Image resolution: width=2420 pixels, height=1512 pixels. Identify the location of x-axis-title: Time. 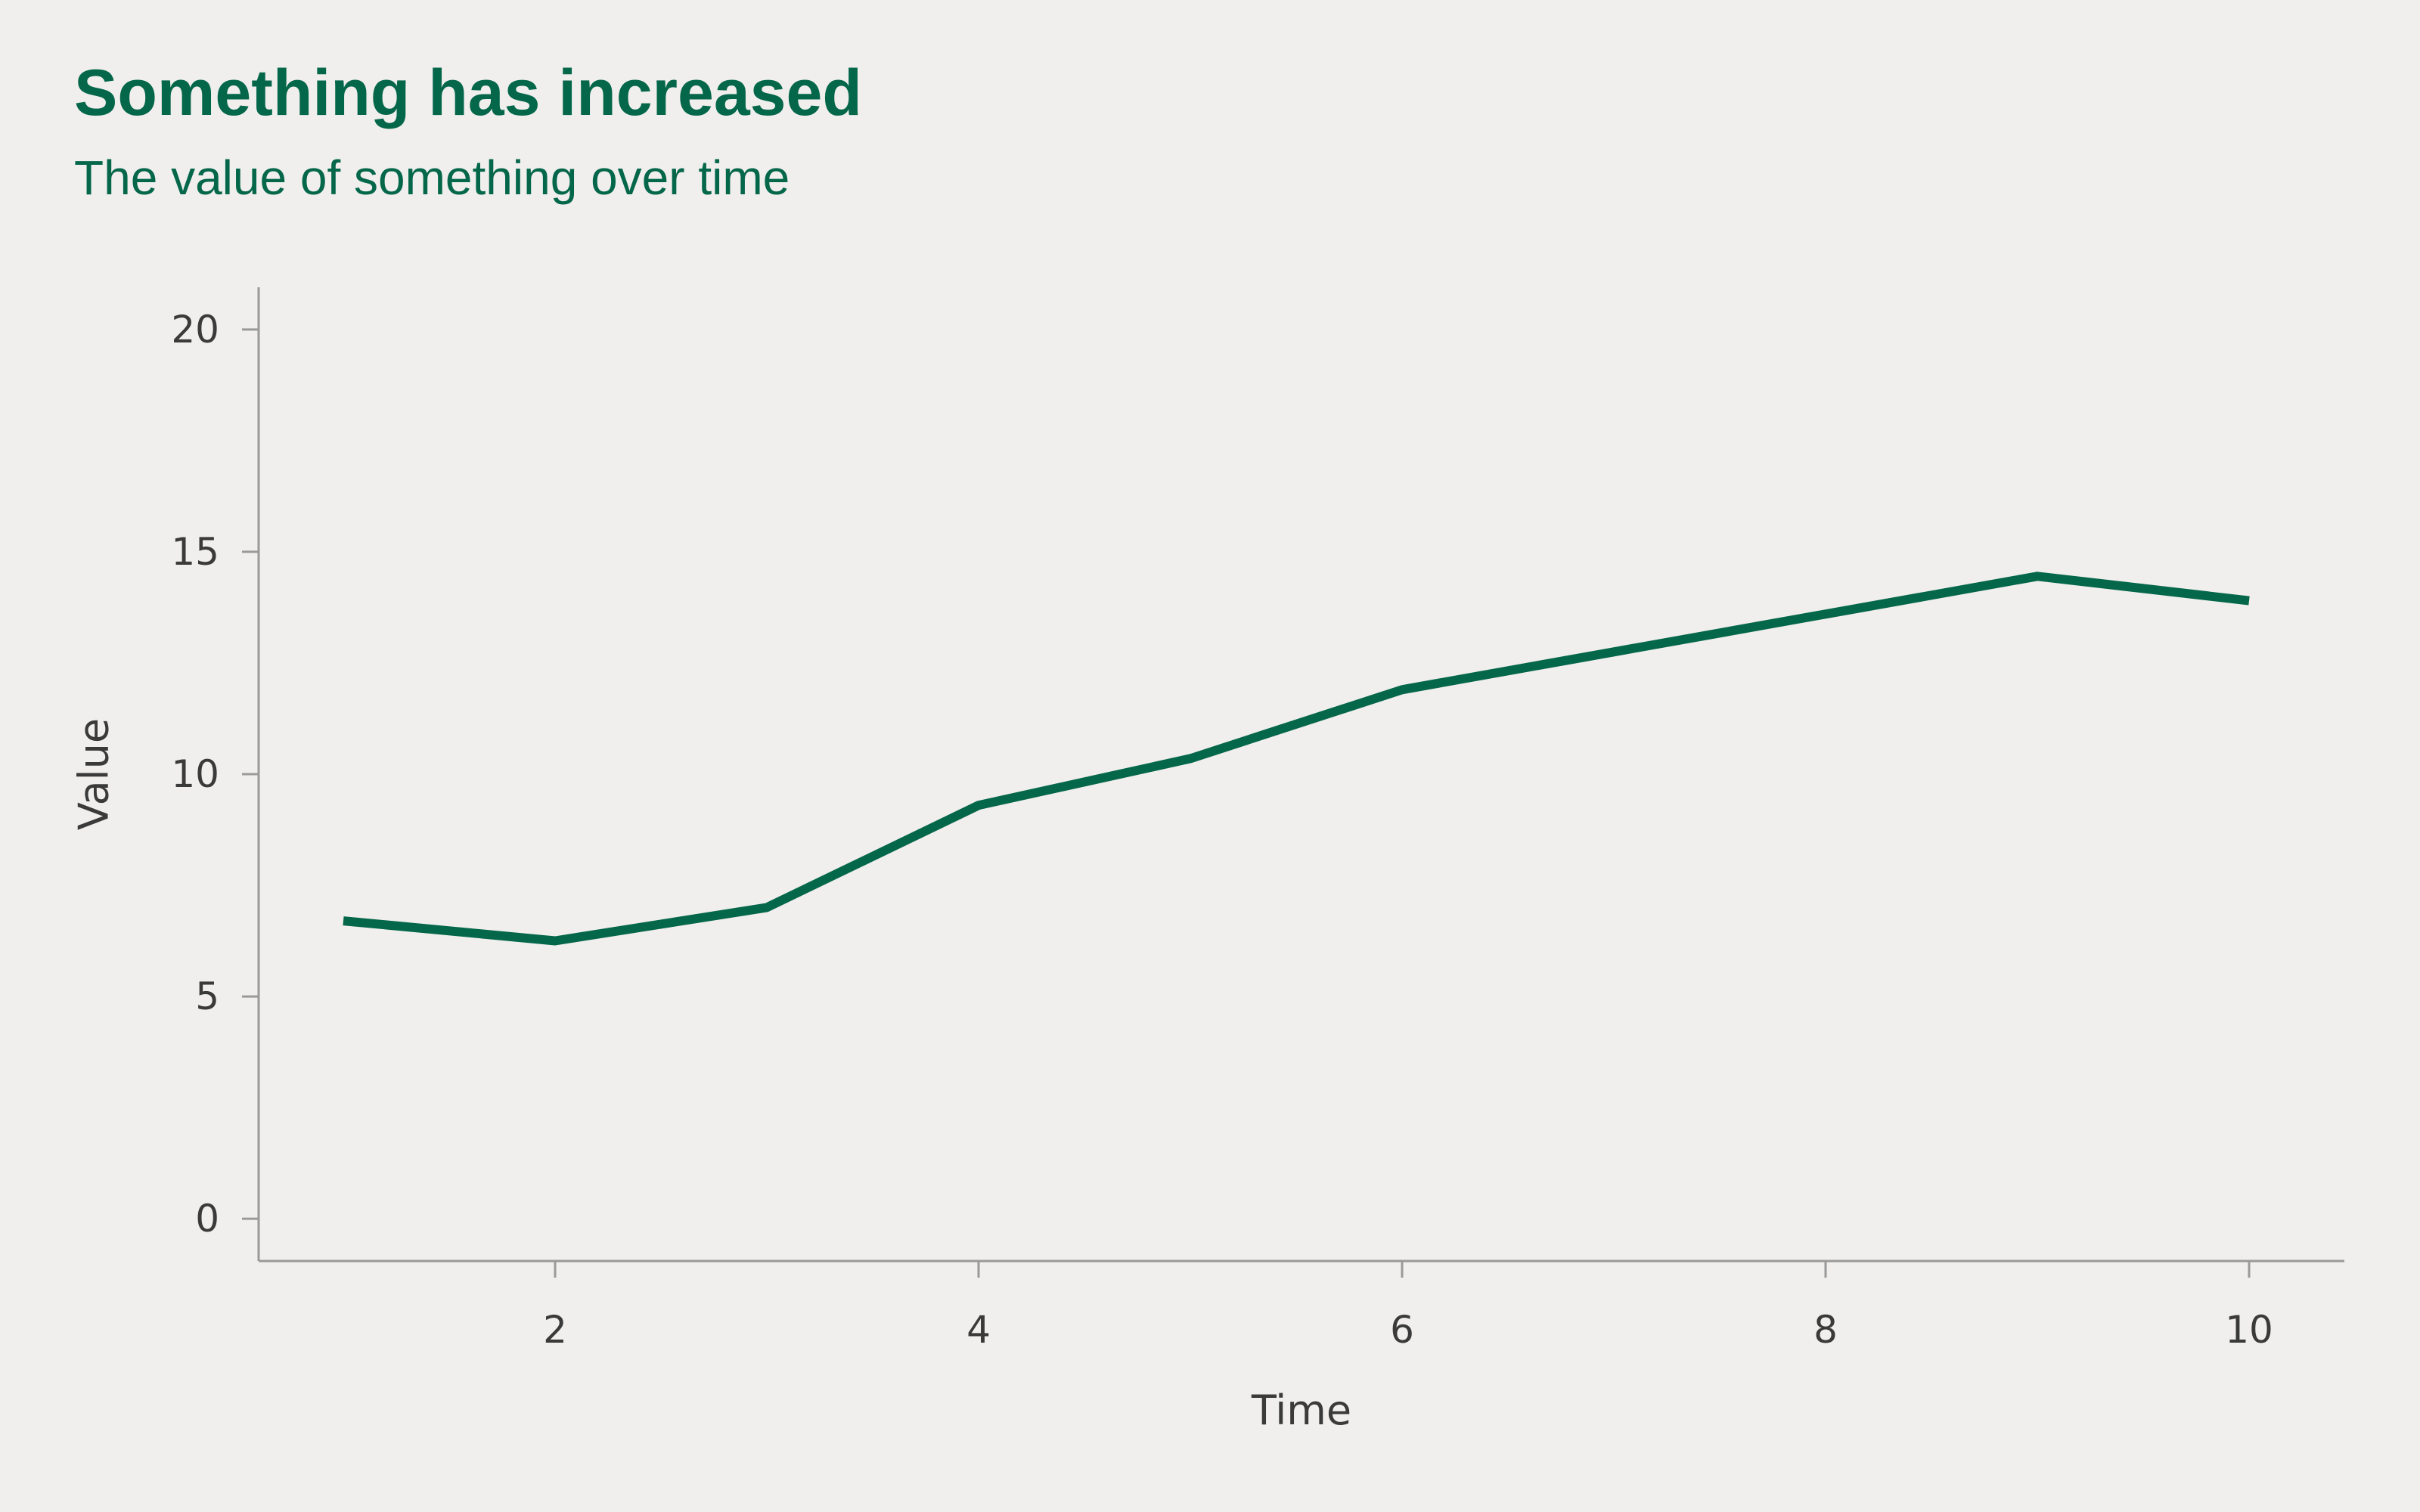
(1301, 1410).